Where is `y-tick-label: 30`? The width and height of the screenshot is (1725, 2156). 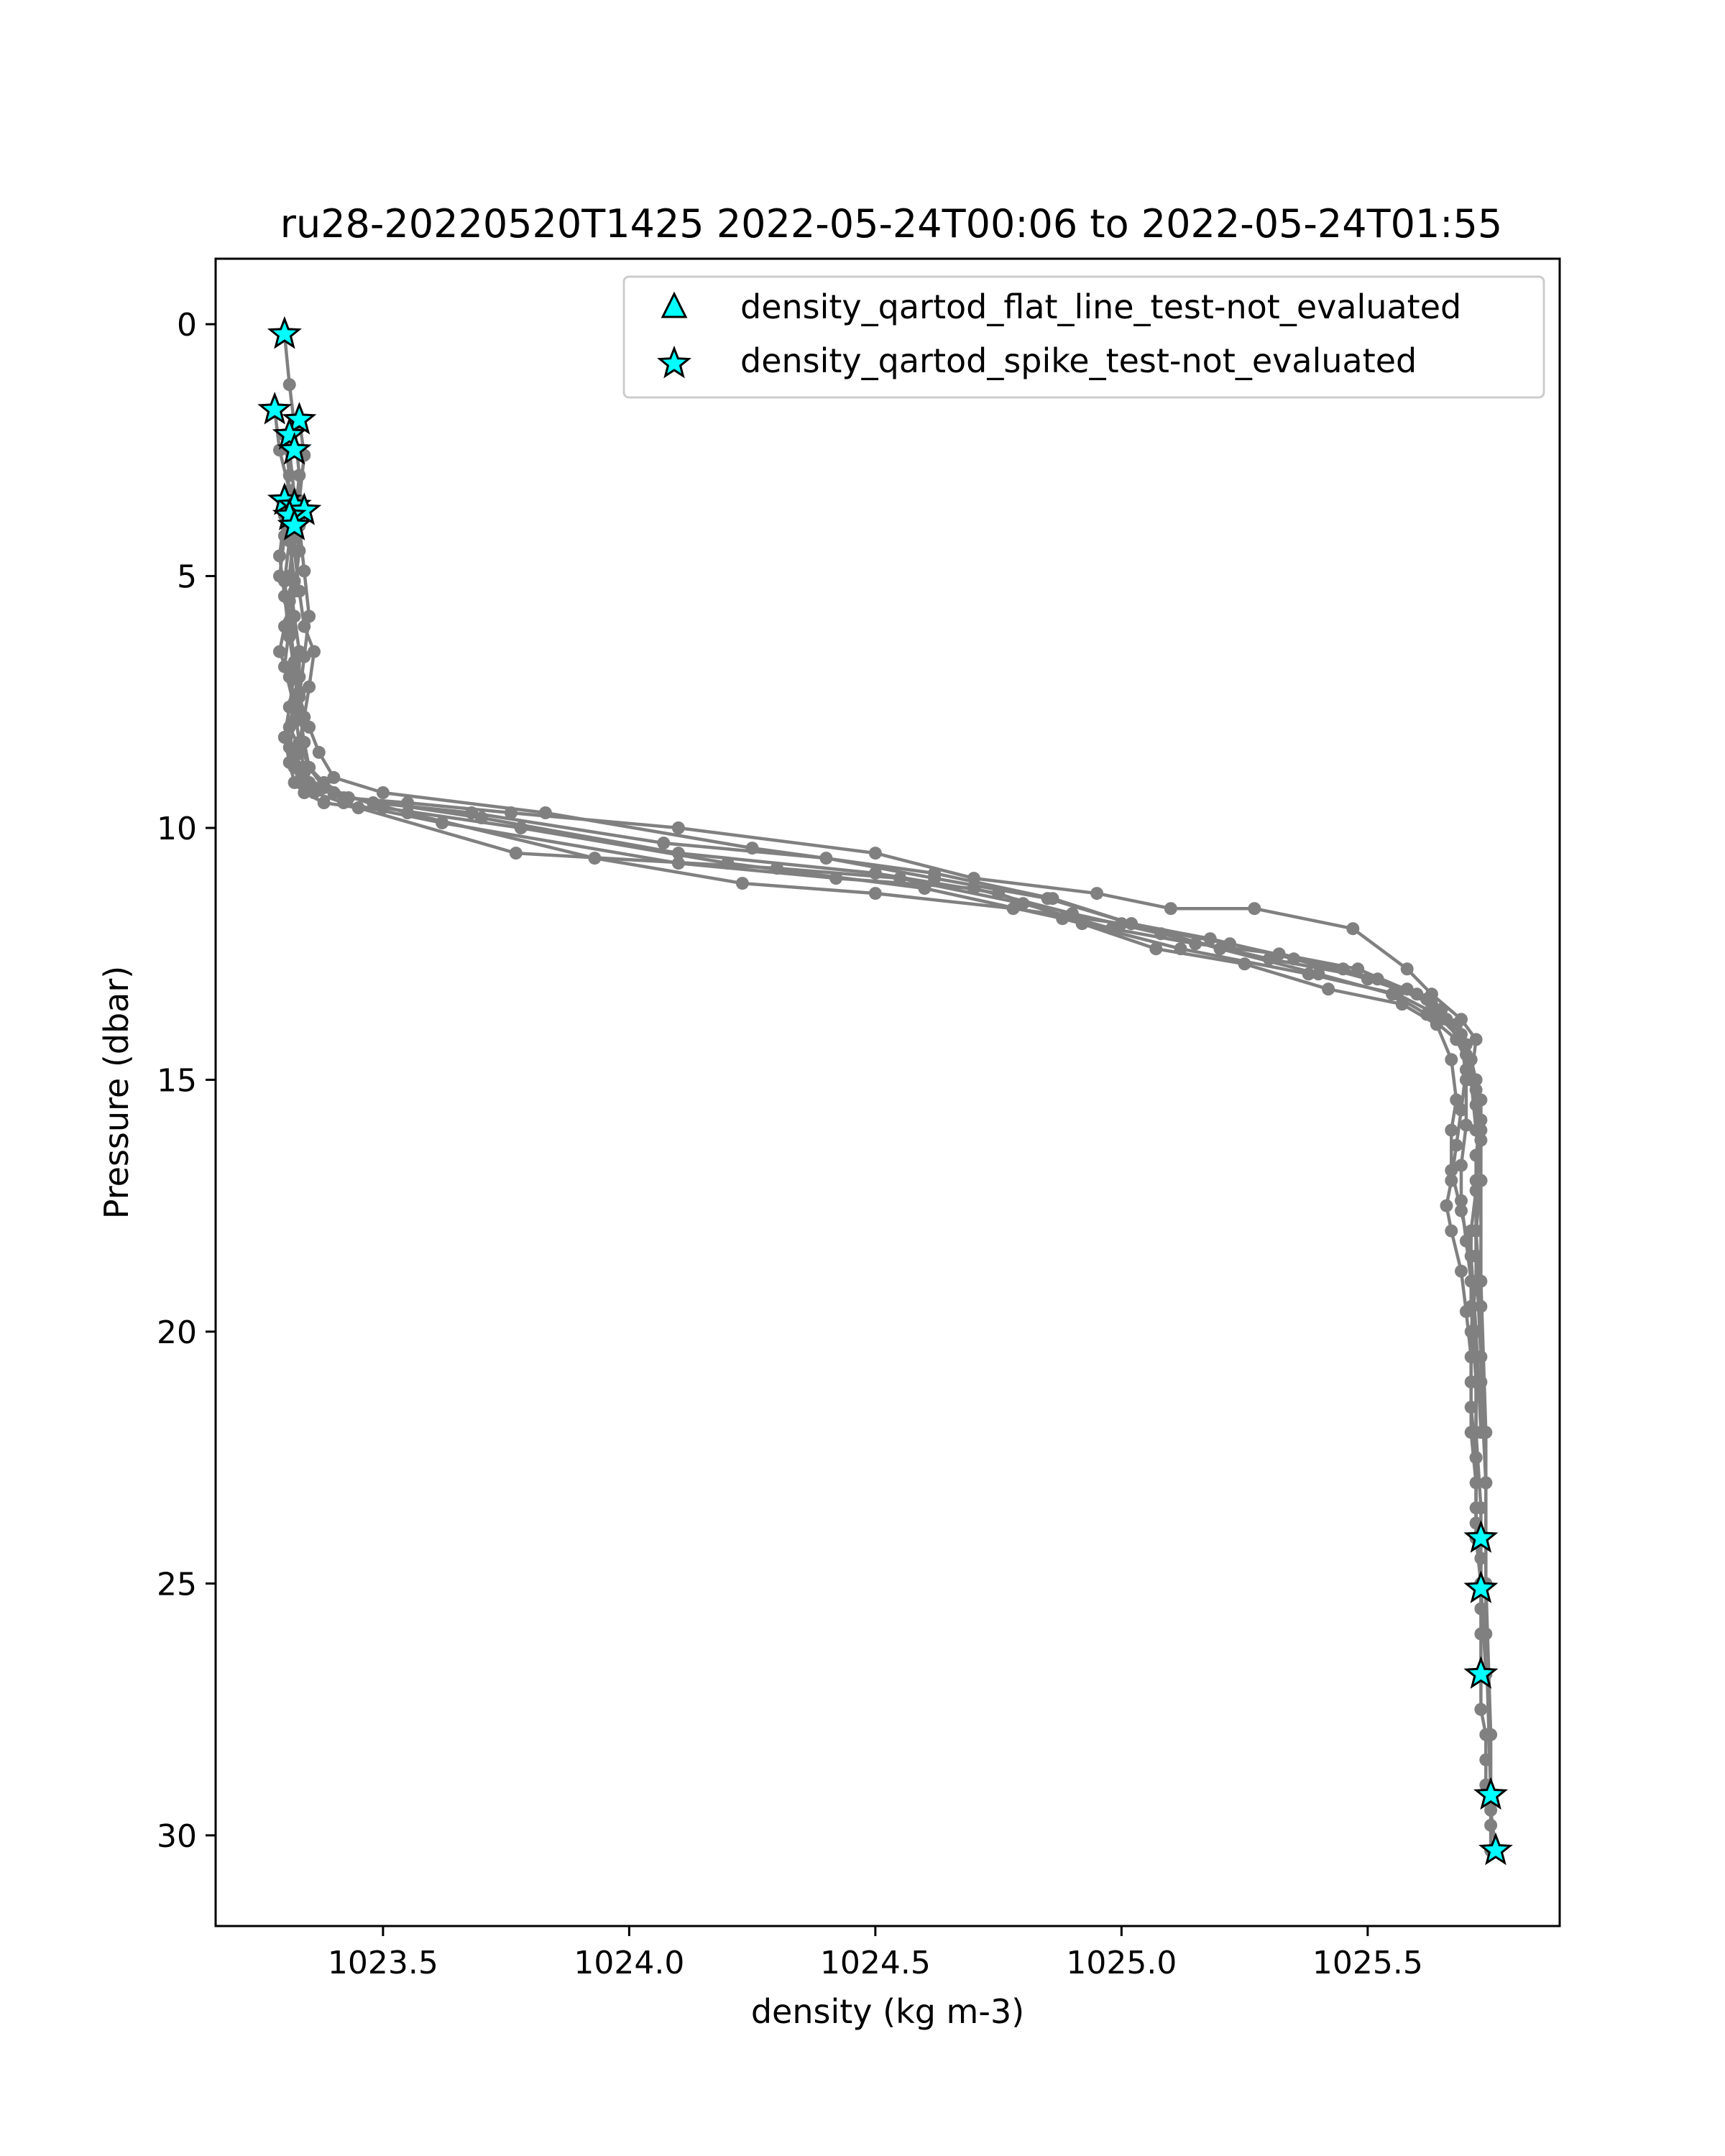 y-tick-label: 30 is located at coordinates (177, 1837).